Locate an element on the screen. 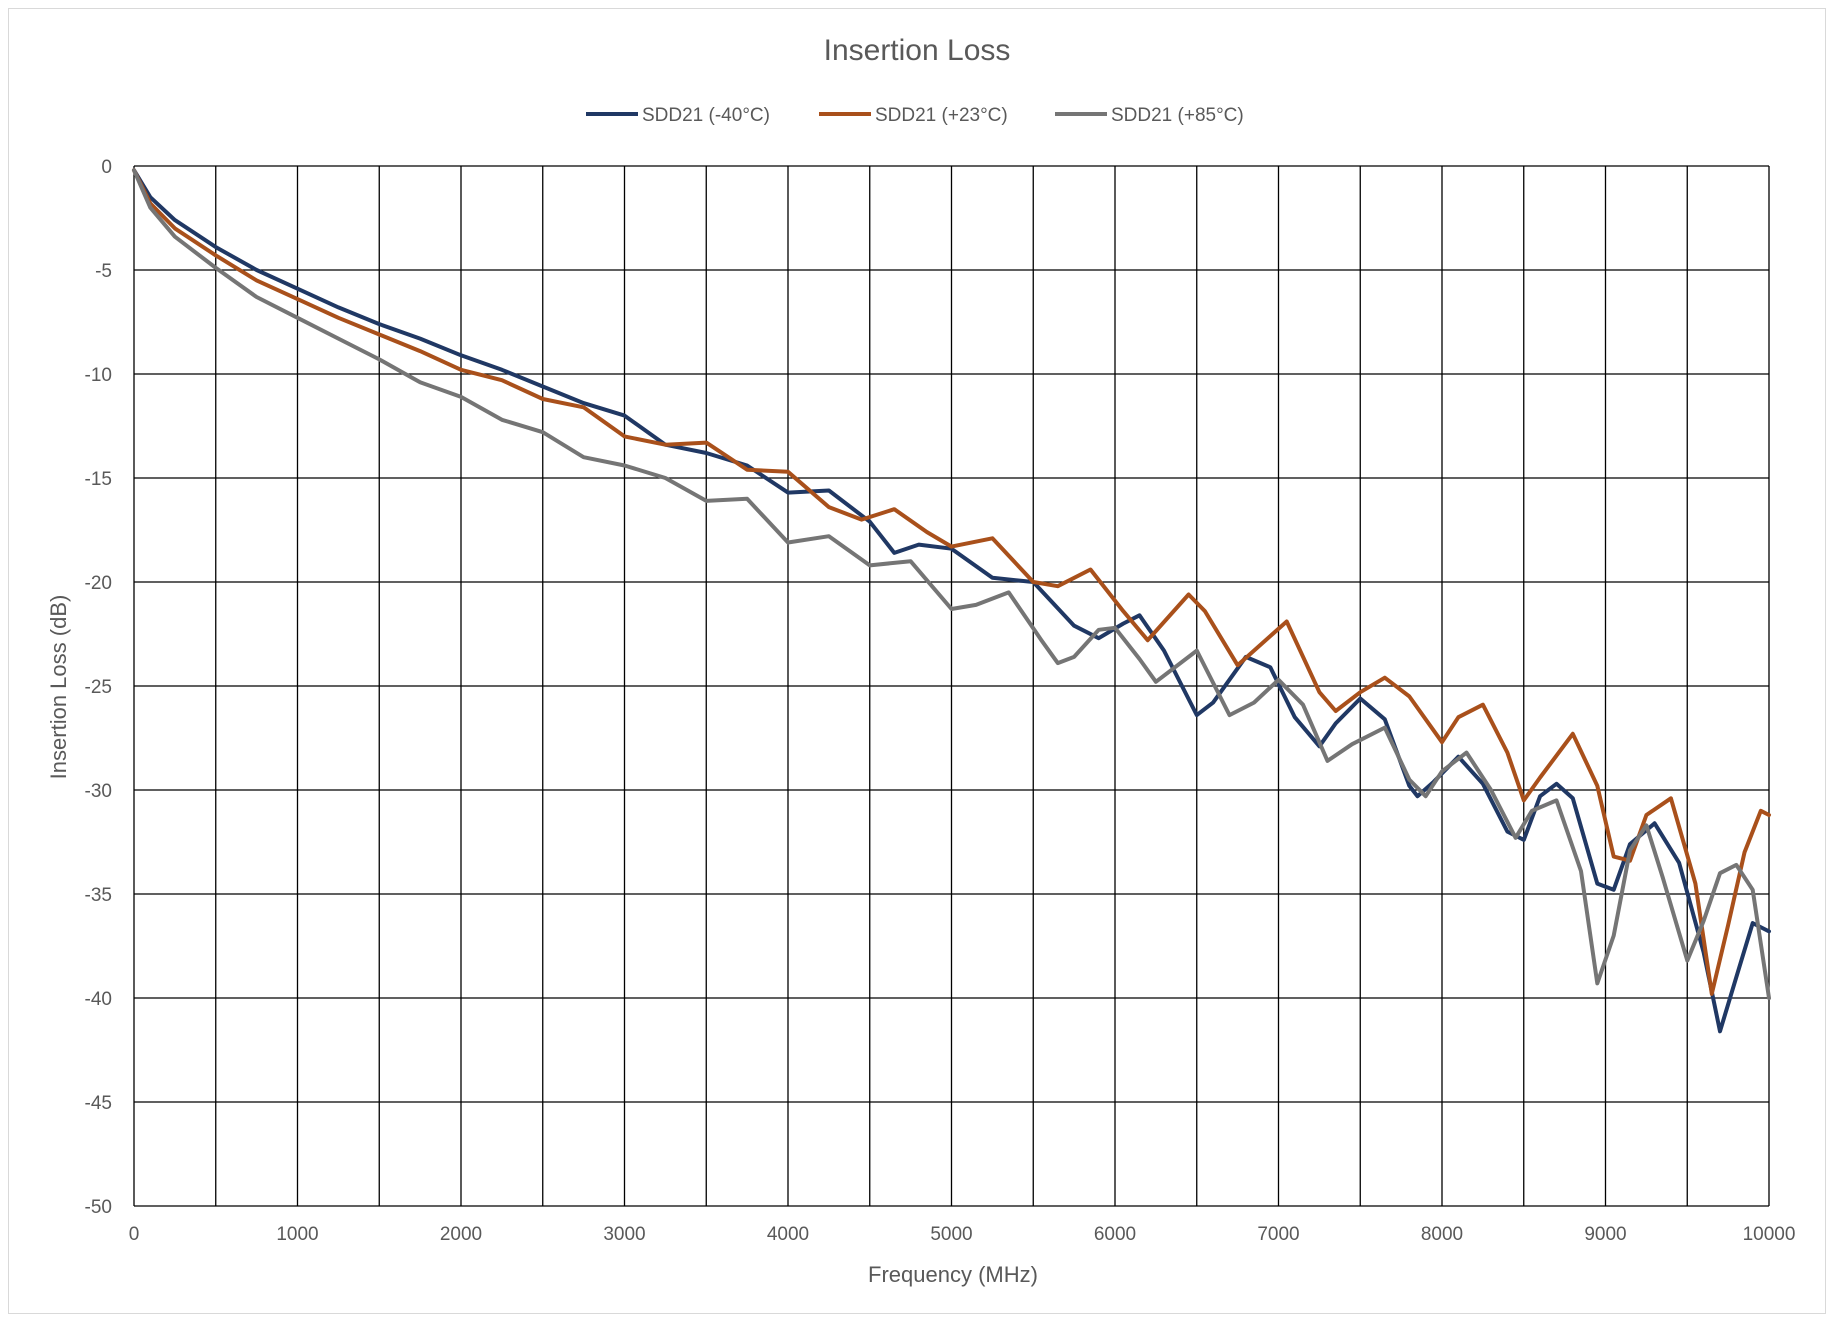 The image size is (1834, 1322). legend: SDD21 (-40°C) SDD21 (+23°C) SDD21 (+85°C) is located at coordinates (915, 115).